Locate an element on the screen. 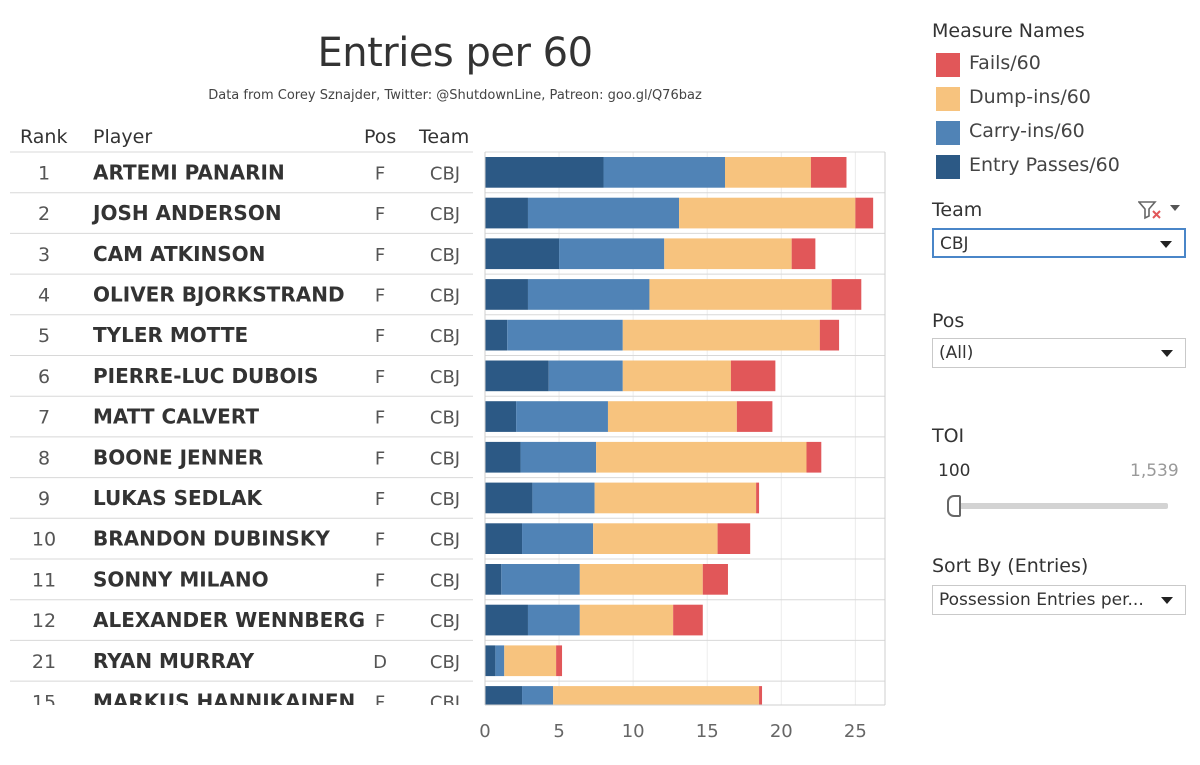  chevron-down-icon is located at coordinates (1167, 600).